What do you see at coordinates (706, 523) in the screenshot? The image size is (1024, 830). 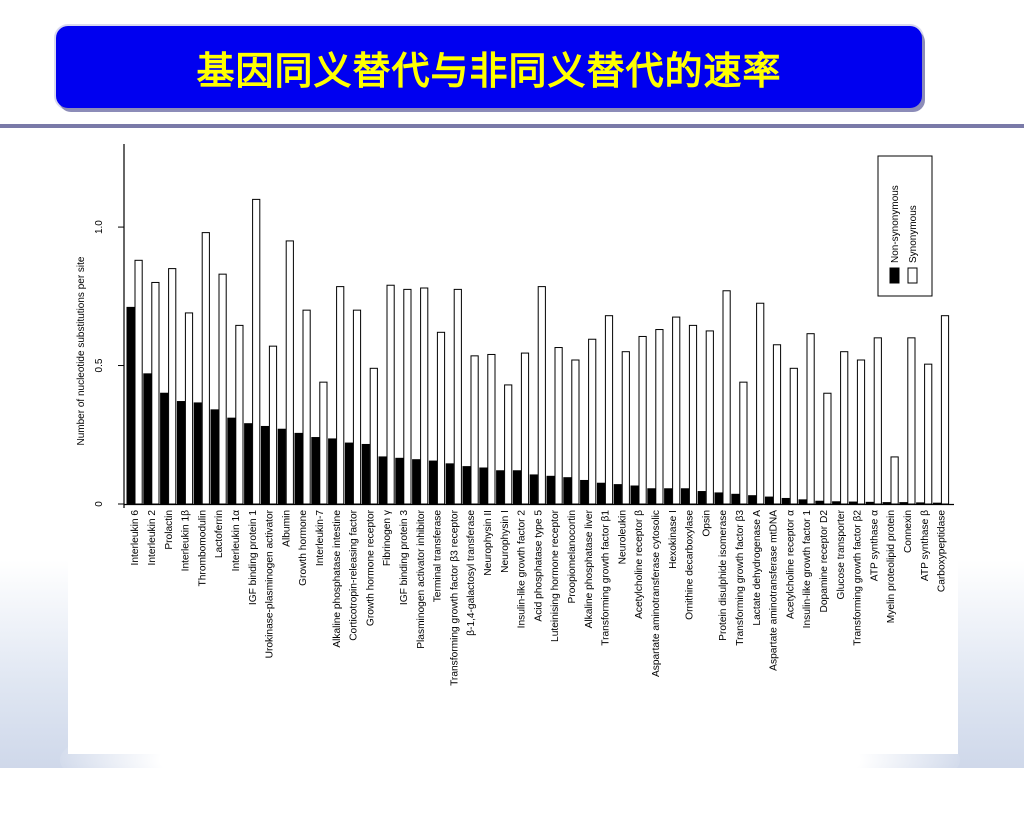 I see `x-category-label: Opsin` at bounding box center [706, 523].